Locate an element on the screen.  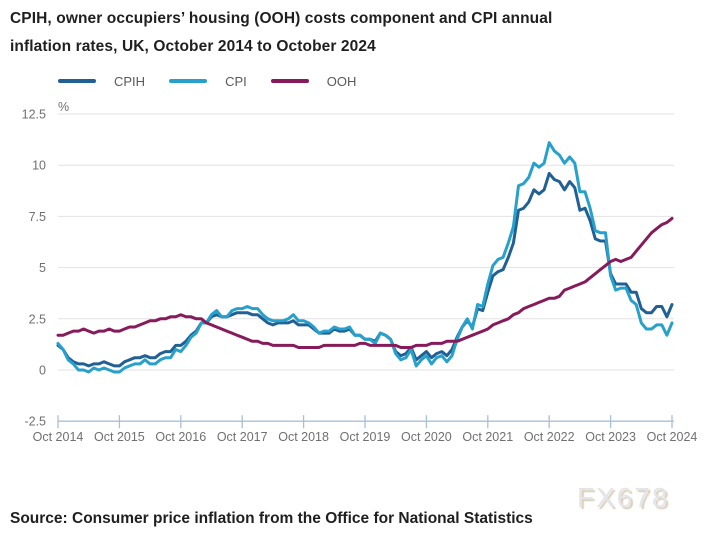
y-axis-tick-label: 10 is located at coordinates (39, 166).